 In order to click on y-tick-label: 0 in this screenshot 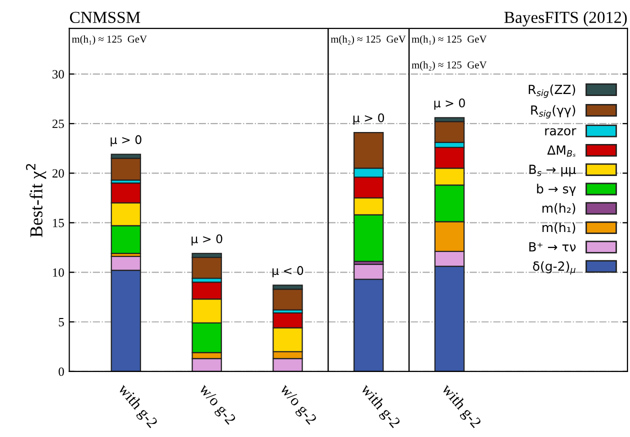, I will do `click(61, 371)`.